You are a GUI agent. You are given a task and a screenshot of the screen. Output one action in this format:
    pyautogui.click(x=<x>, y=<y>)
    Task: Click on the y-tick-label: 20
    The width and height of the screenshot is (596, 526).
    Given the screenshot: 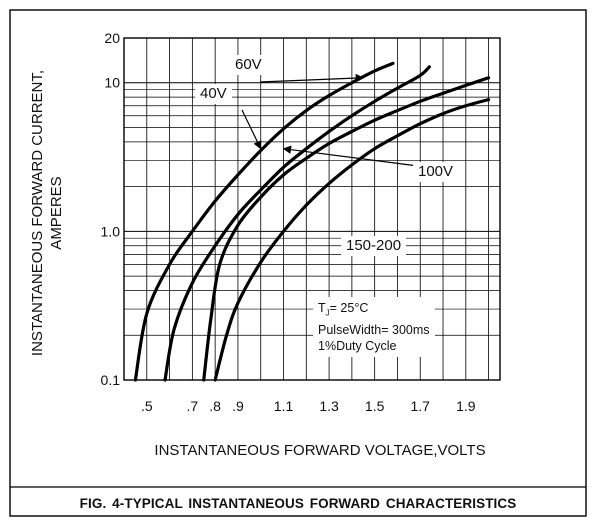 What is the action you would take?
    pyautogui.click(x=112, y=38)
    